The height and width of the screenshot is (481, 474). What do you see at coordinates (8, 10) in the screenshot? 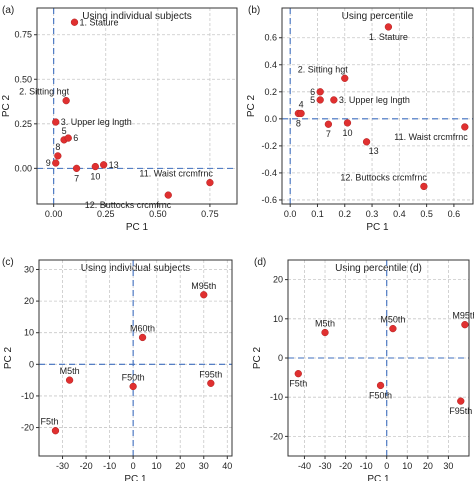
I see `panel-label: (a)` at bounding box center [8, 10].